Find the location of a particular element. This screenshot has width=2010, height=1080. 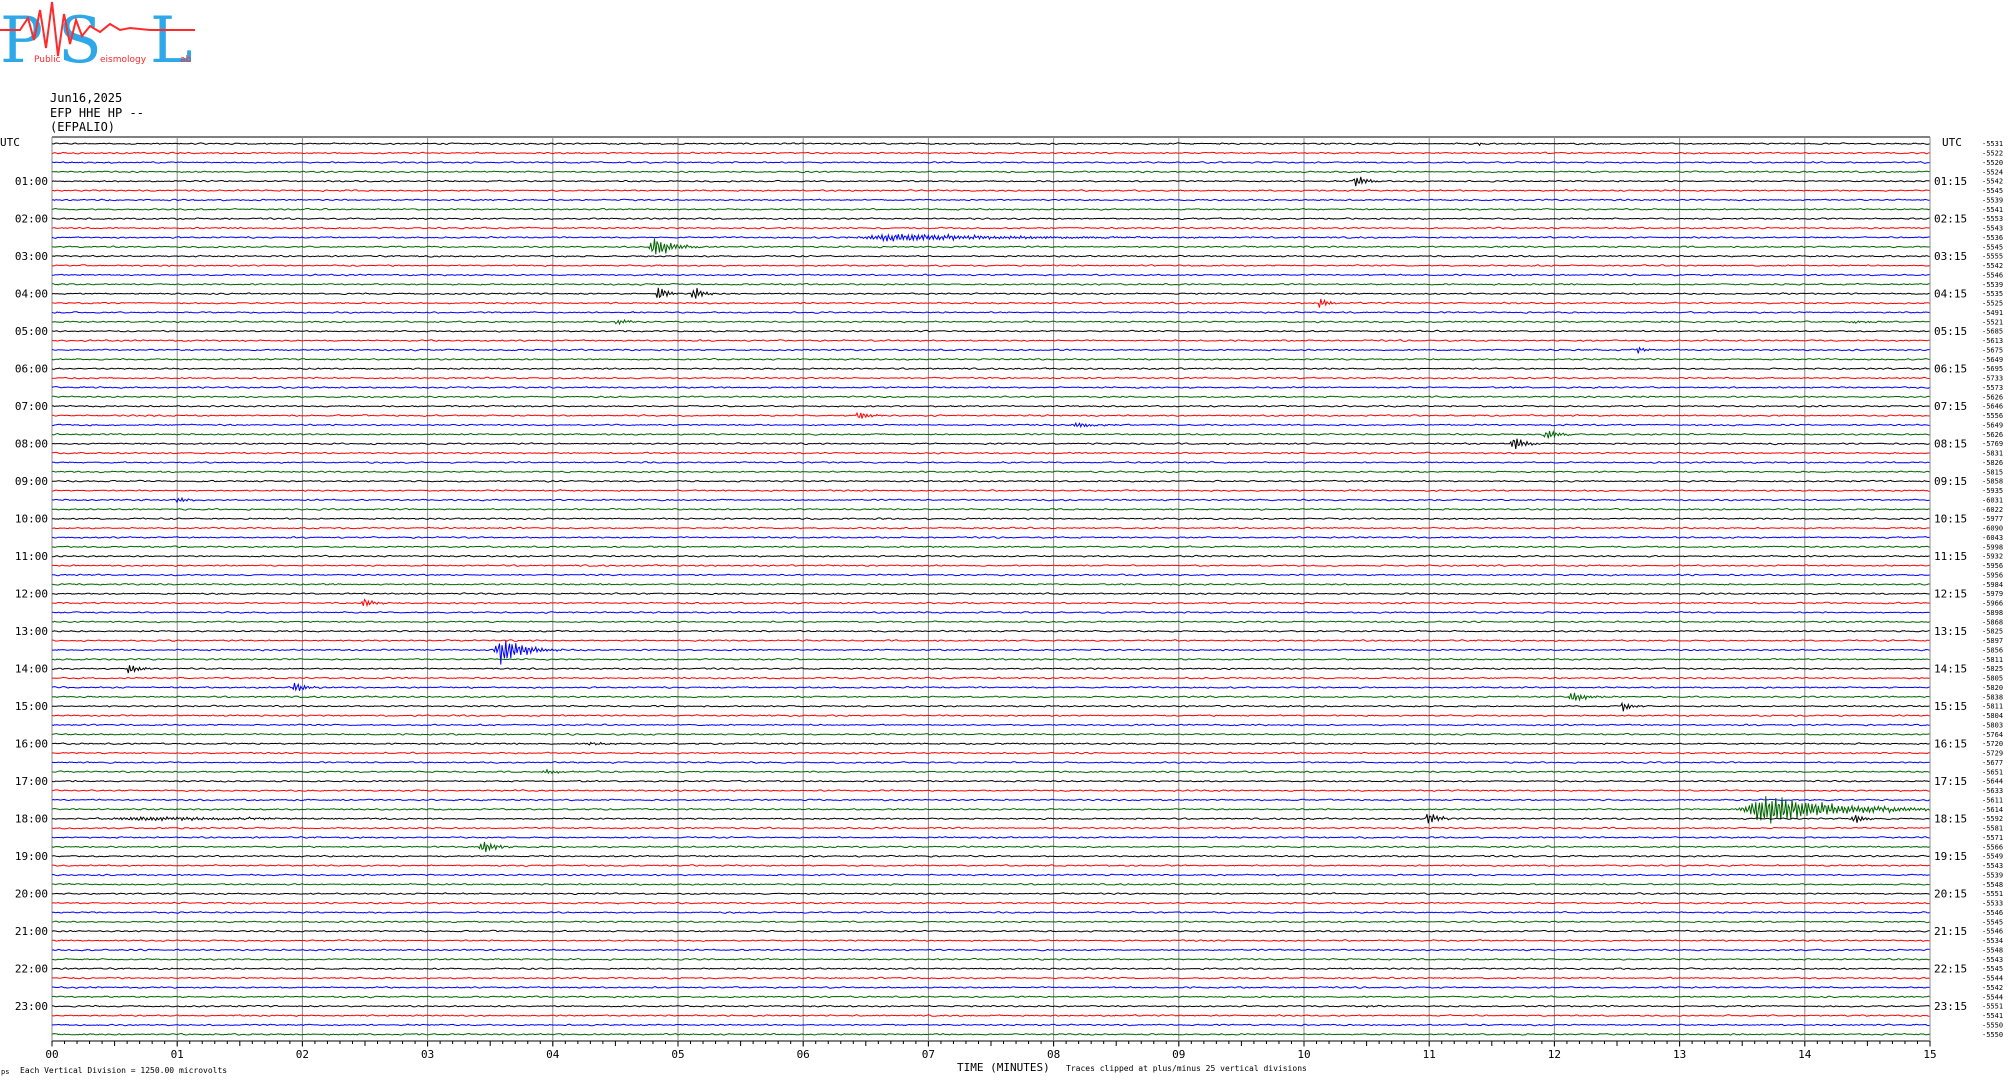

trace-offset-label: -6043 is located at coordinates (1992, 538).